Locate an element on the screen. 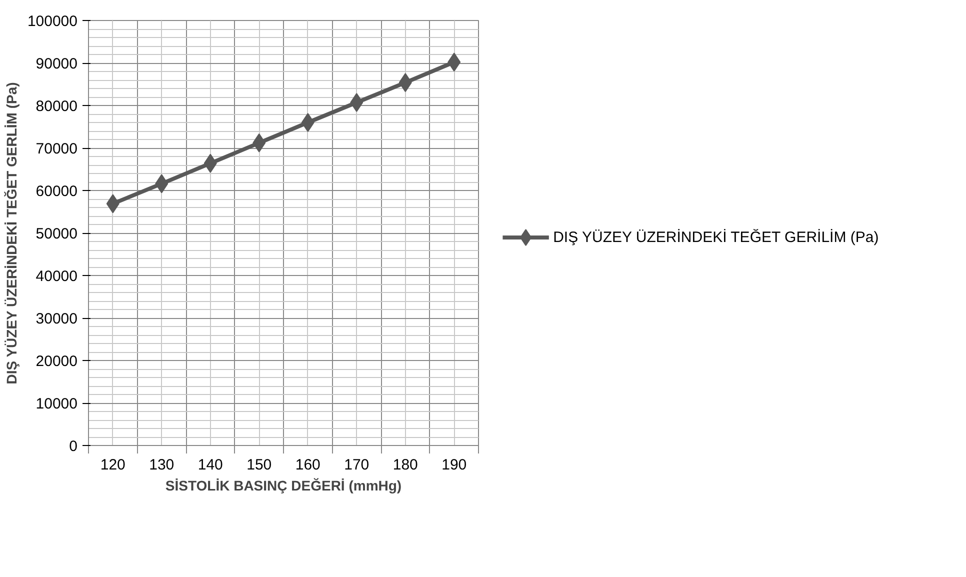 The height and width of the screenshot is (577, 966). y-tick-label: 70000 is located at coordinates (57, 149).